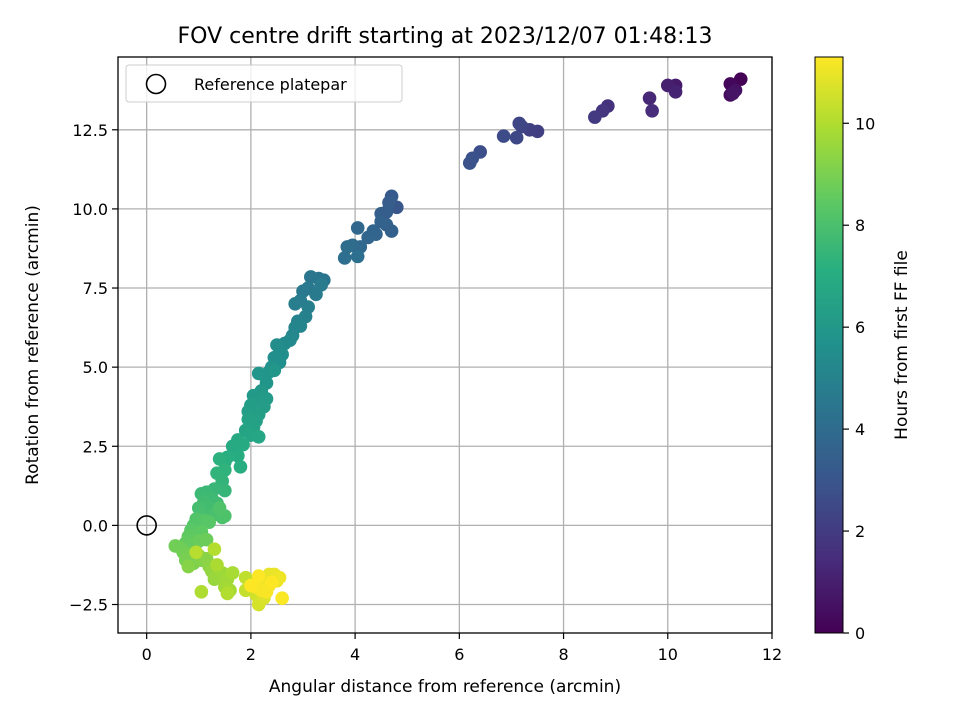 This screenshot has width=960, height=720. What do you see at coordinates (95, 288) in the screenshot?
I see `y-tick-label: 7.5` at bounding box center [95, 288].